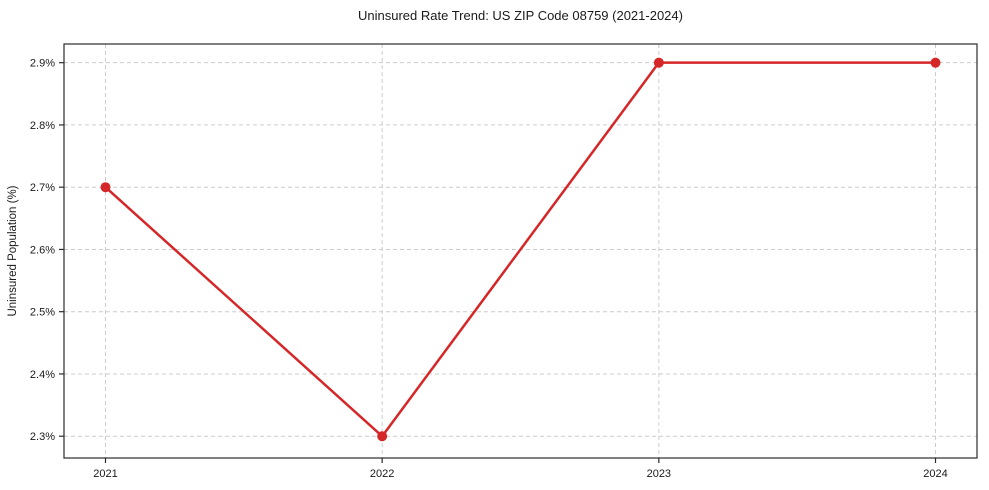 This screenshot has height=490, width=989. I want to click on y-tick-label: 2.5%, so click(42, 313).